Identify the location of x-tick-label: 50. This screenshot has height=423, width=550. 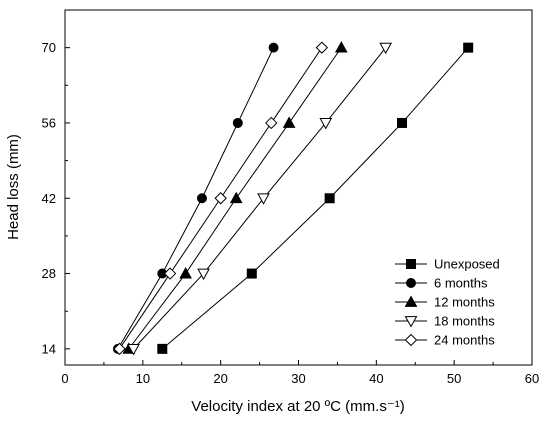
(454, 378).